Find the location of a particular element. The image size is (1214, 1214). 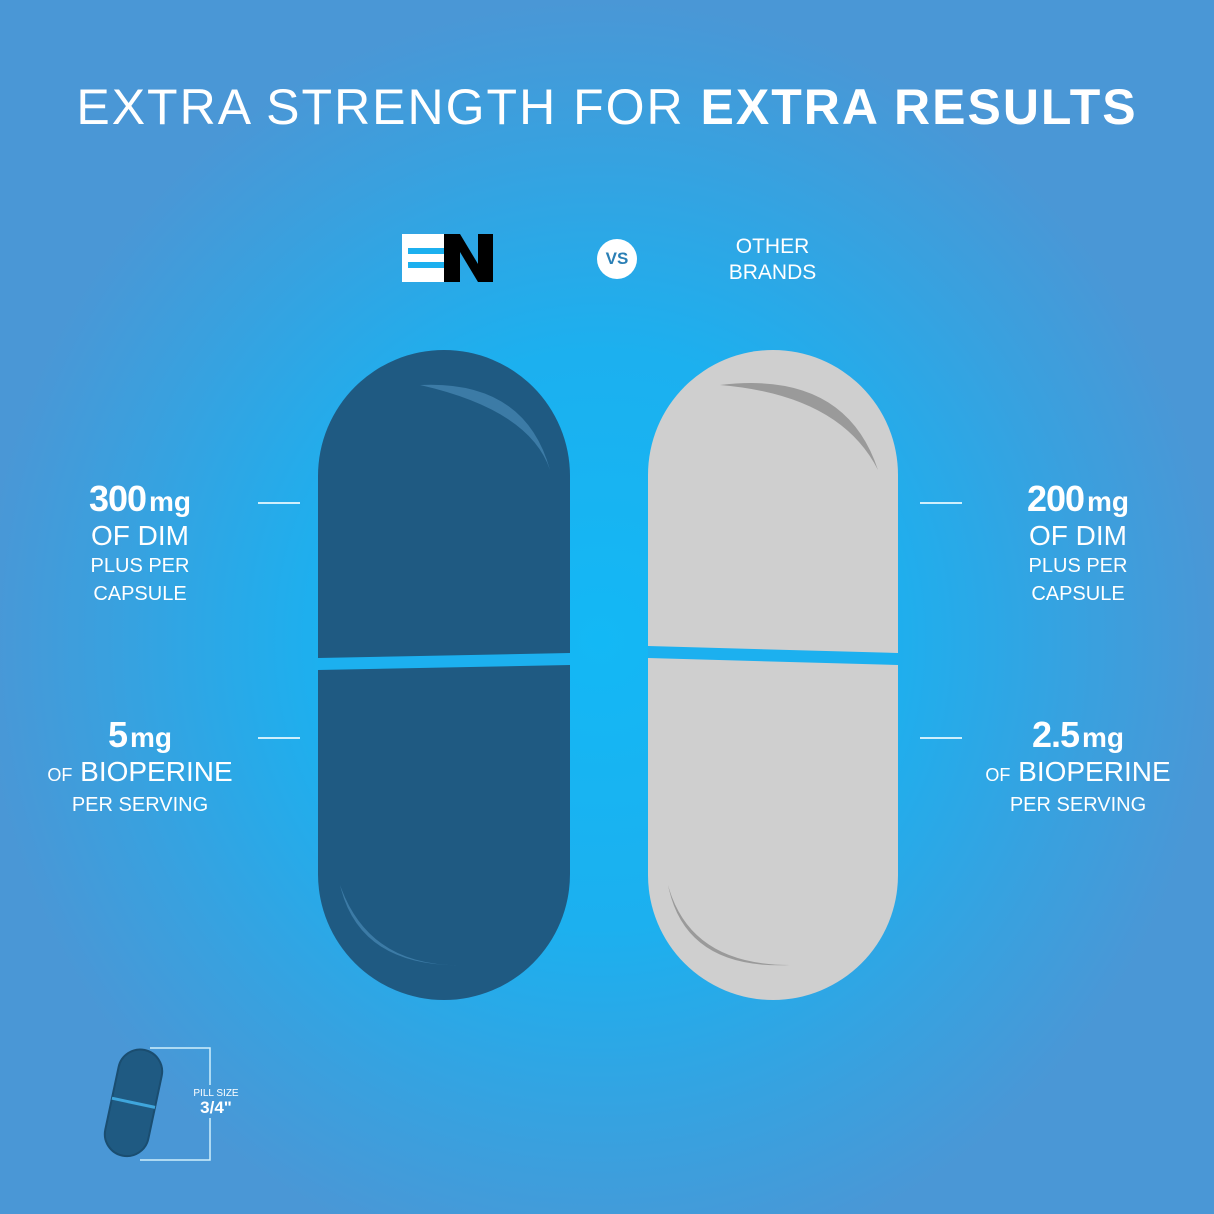

headline-light: EXTRA STRENGTH FOR is located at coordinates (380, 107).